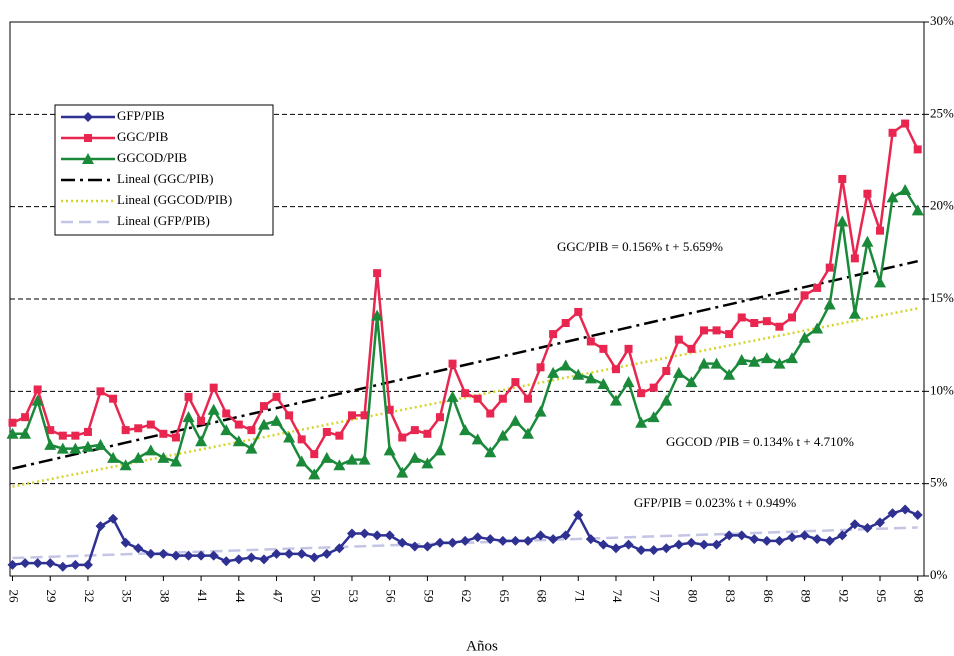 Image resolution: width=954 pixels, height=656 pixels. I want to click on x-tick-label: 71, so click(579, 596).